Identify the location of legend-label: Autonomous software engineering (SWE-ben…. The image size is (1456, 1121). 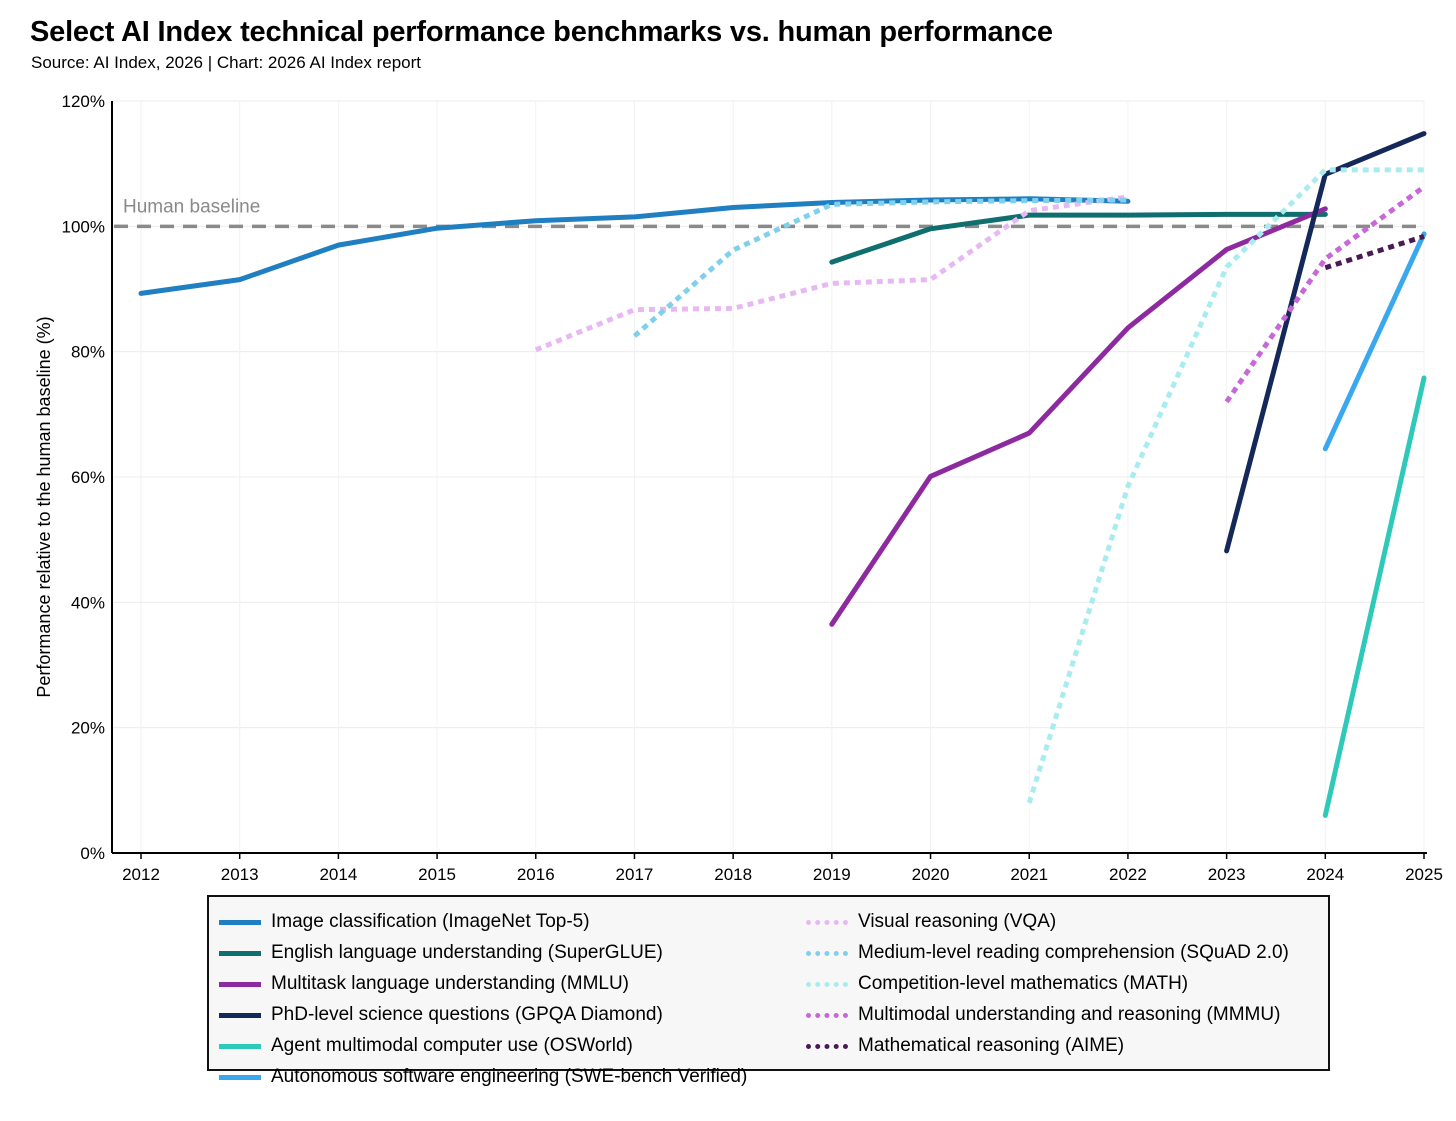
(509, 1076).